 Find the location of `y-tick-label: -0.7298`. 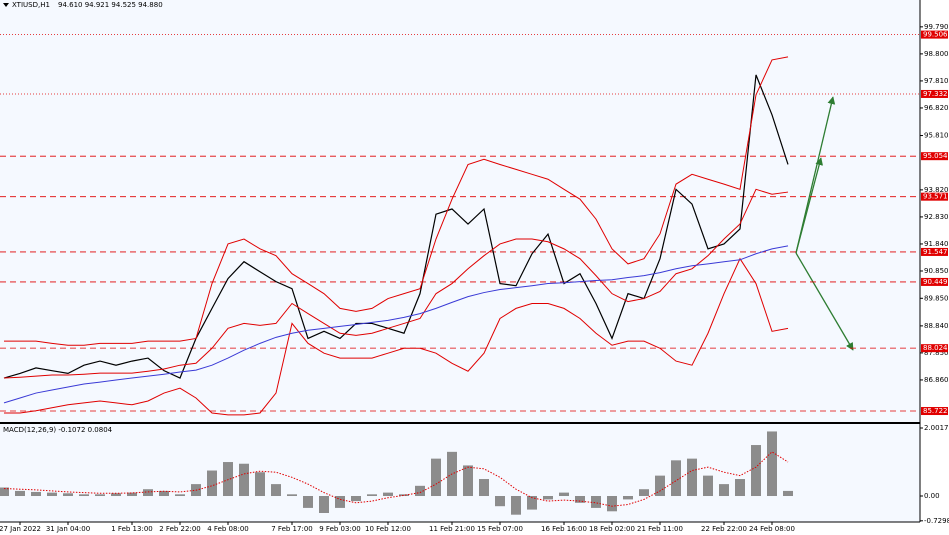

y-tick-label: -0.7298 is located at coordinates (936, 521).